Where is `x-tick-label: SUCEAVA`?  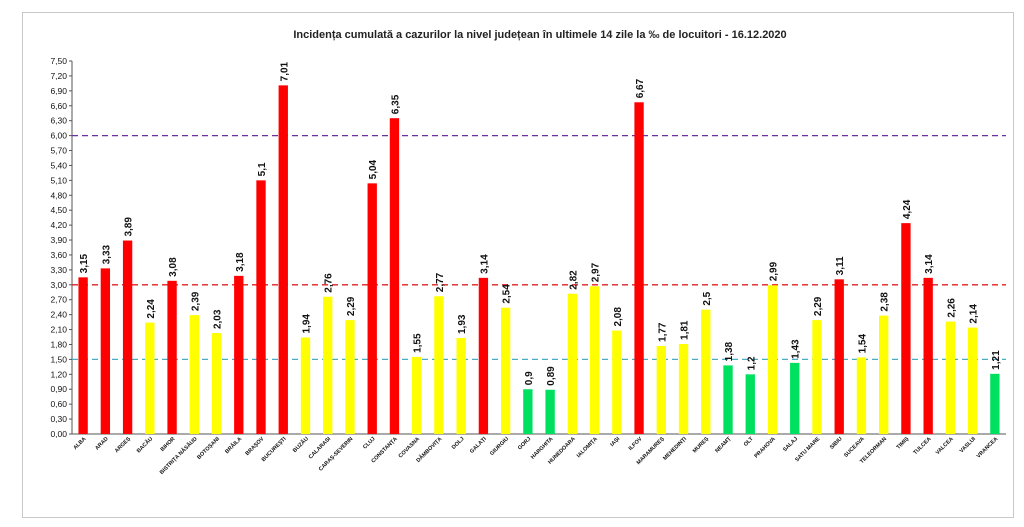
x-tick-label: SUCEAVA is located at coordinates (854, 447).